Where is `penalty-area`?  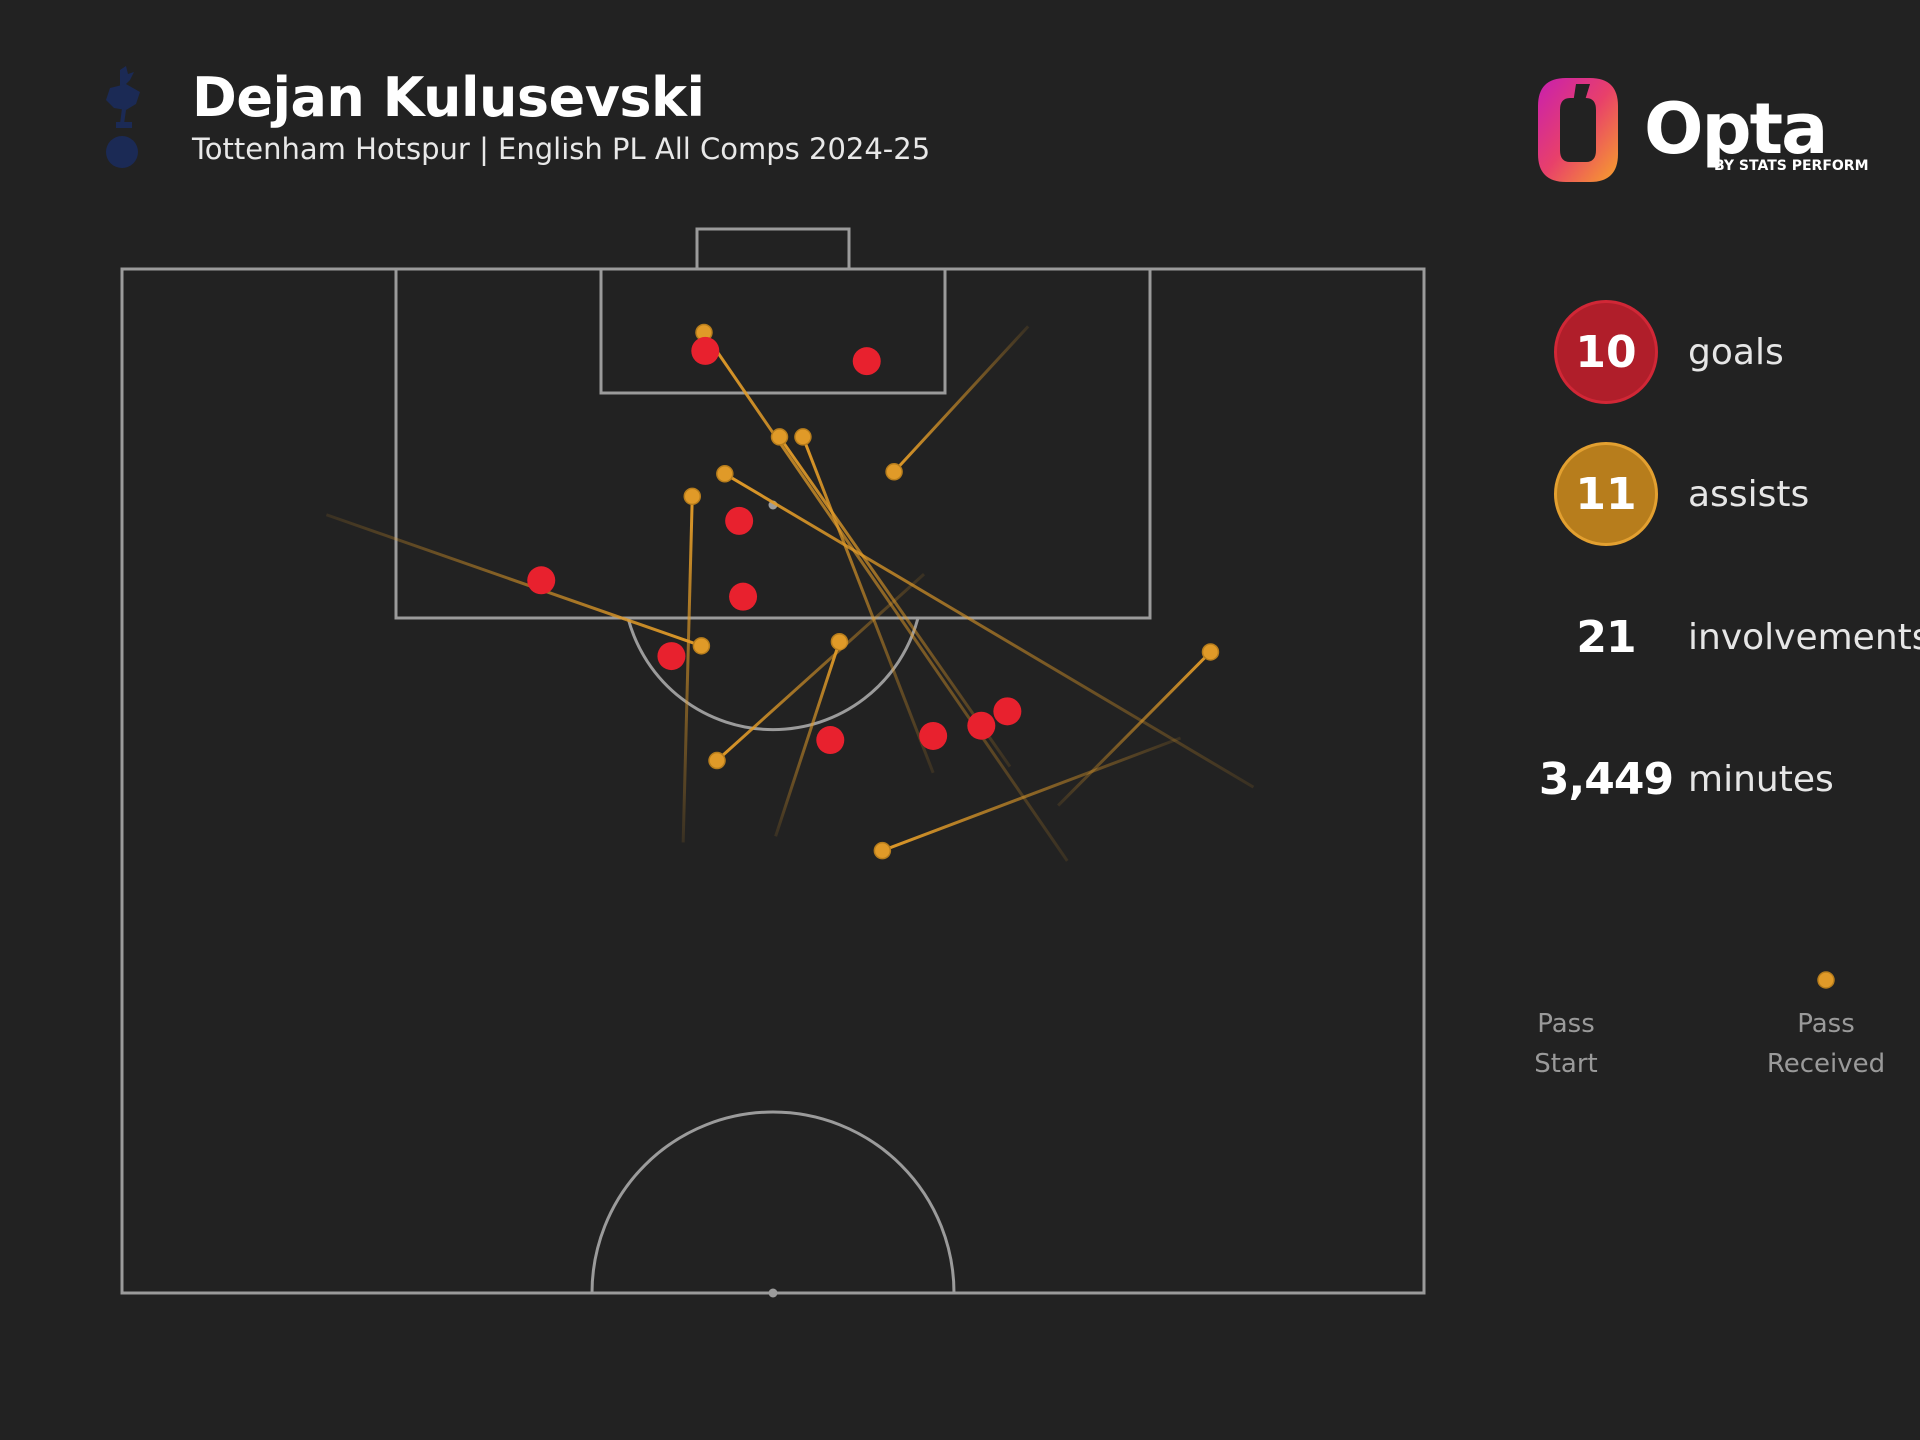 penalty-area is located at coordinates (773, 443).